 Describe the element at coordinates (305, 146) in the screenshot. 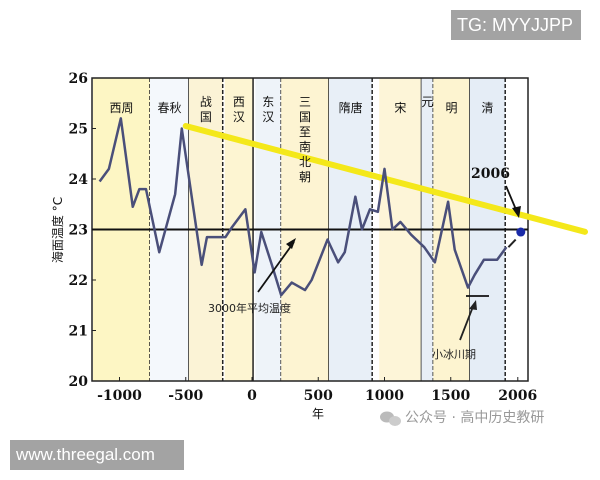

I see `era-label: 南` at that location.